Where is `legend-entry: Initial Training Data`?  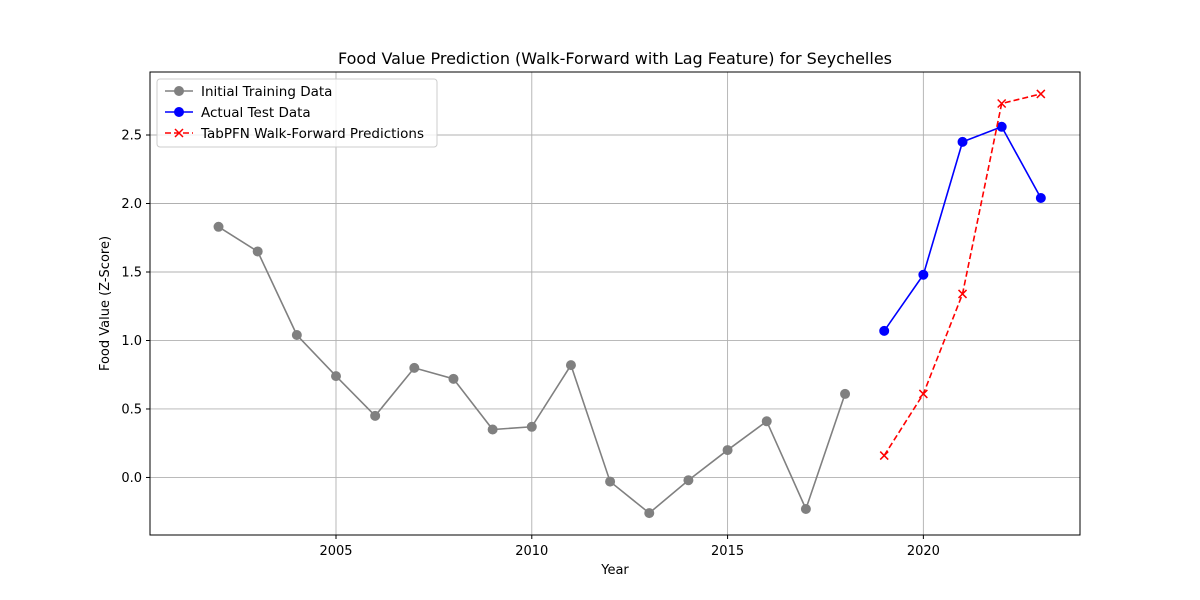 legend-entry: Initial Training Data is located at coordinates (248, 92).